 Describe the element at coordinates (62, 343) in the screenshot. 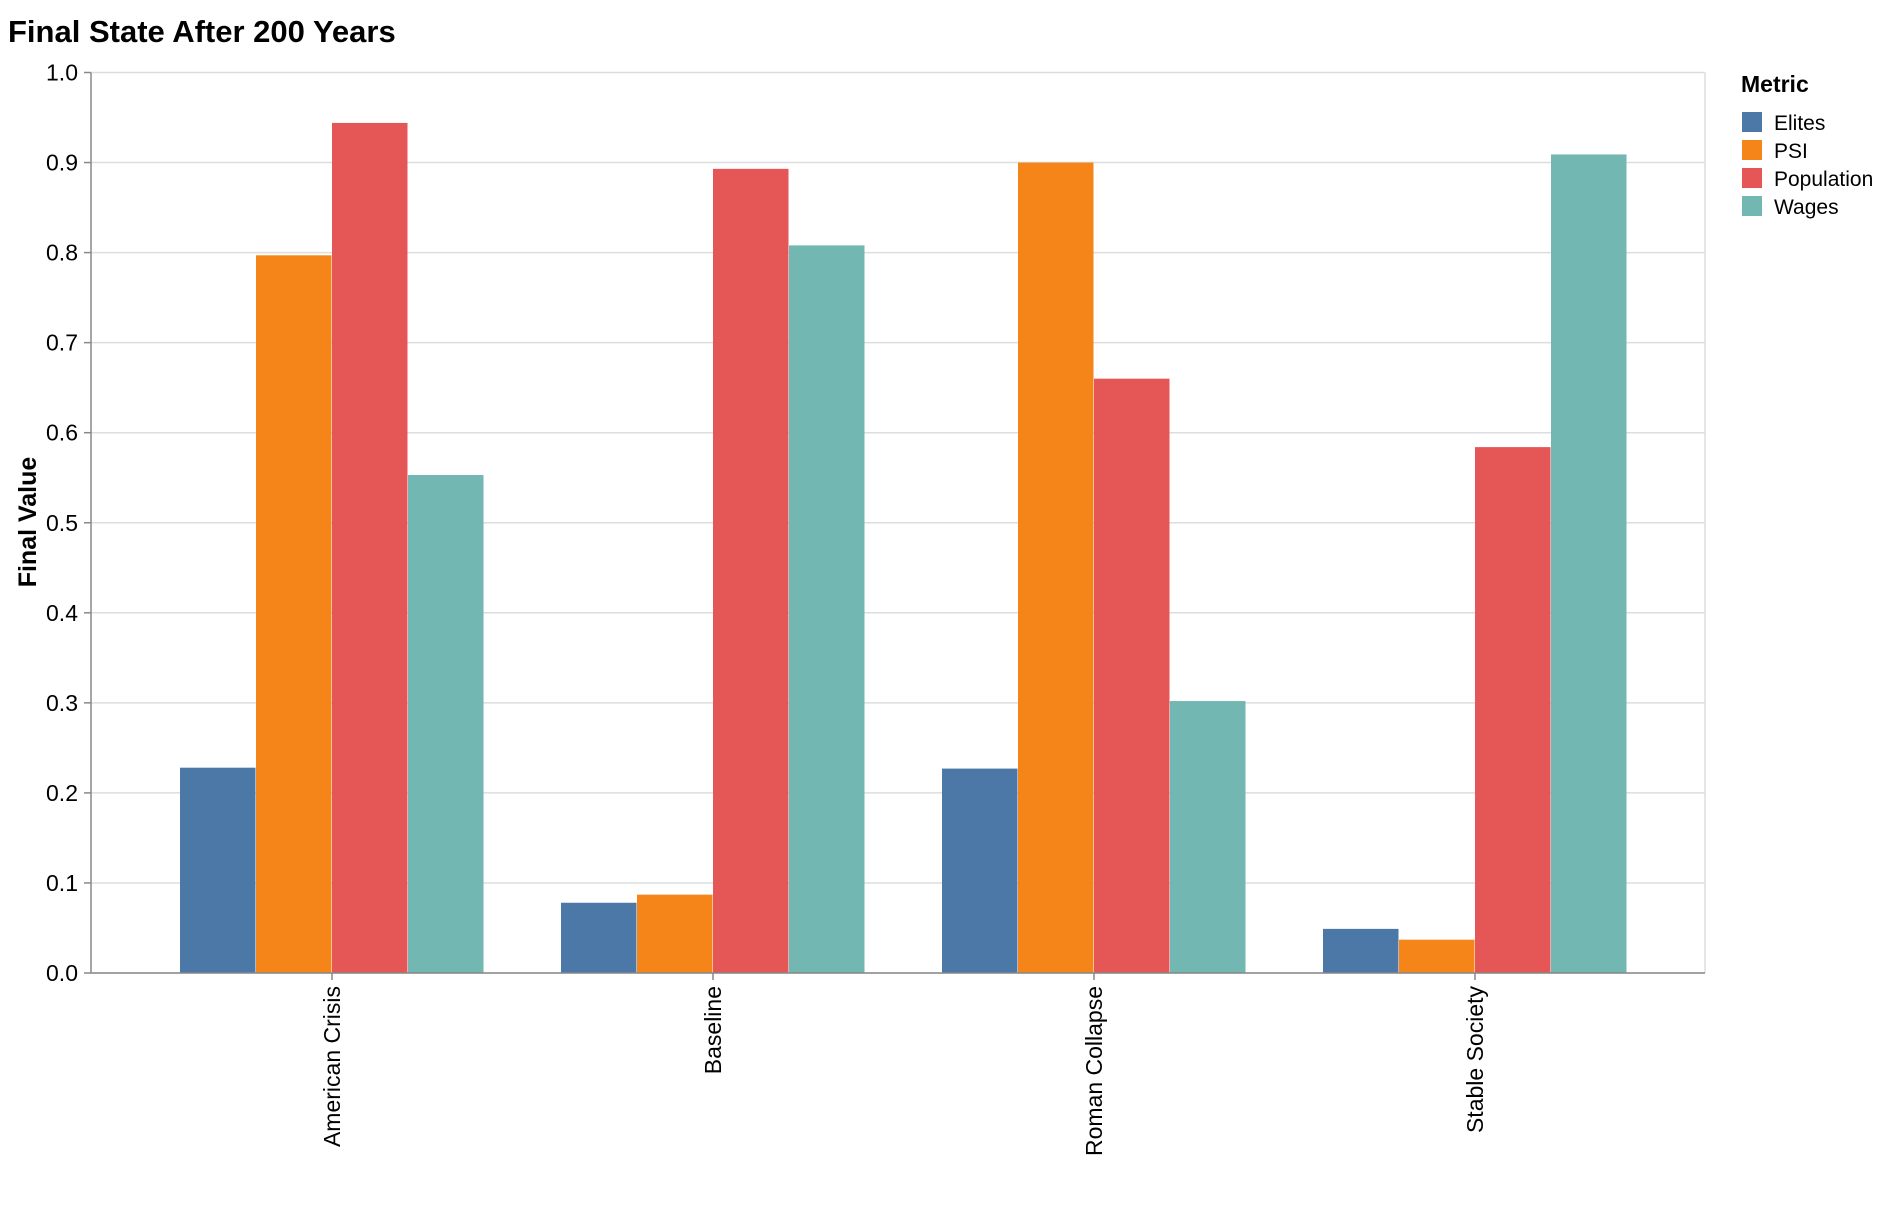

I see `y-tick-label: 0.7` at that location.